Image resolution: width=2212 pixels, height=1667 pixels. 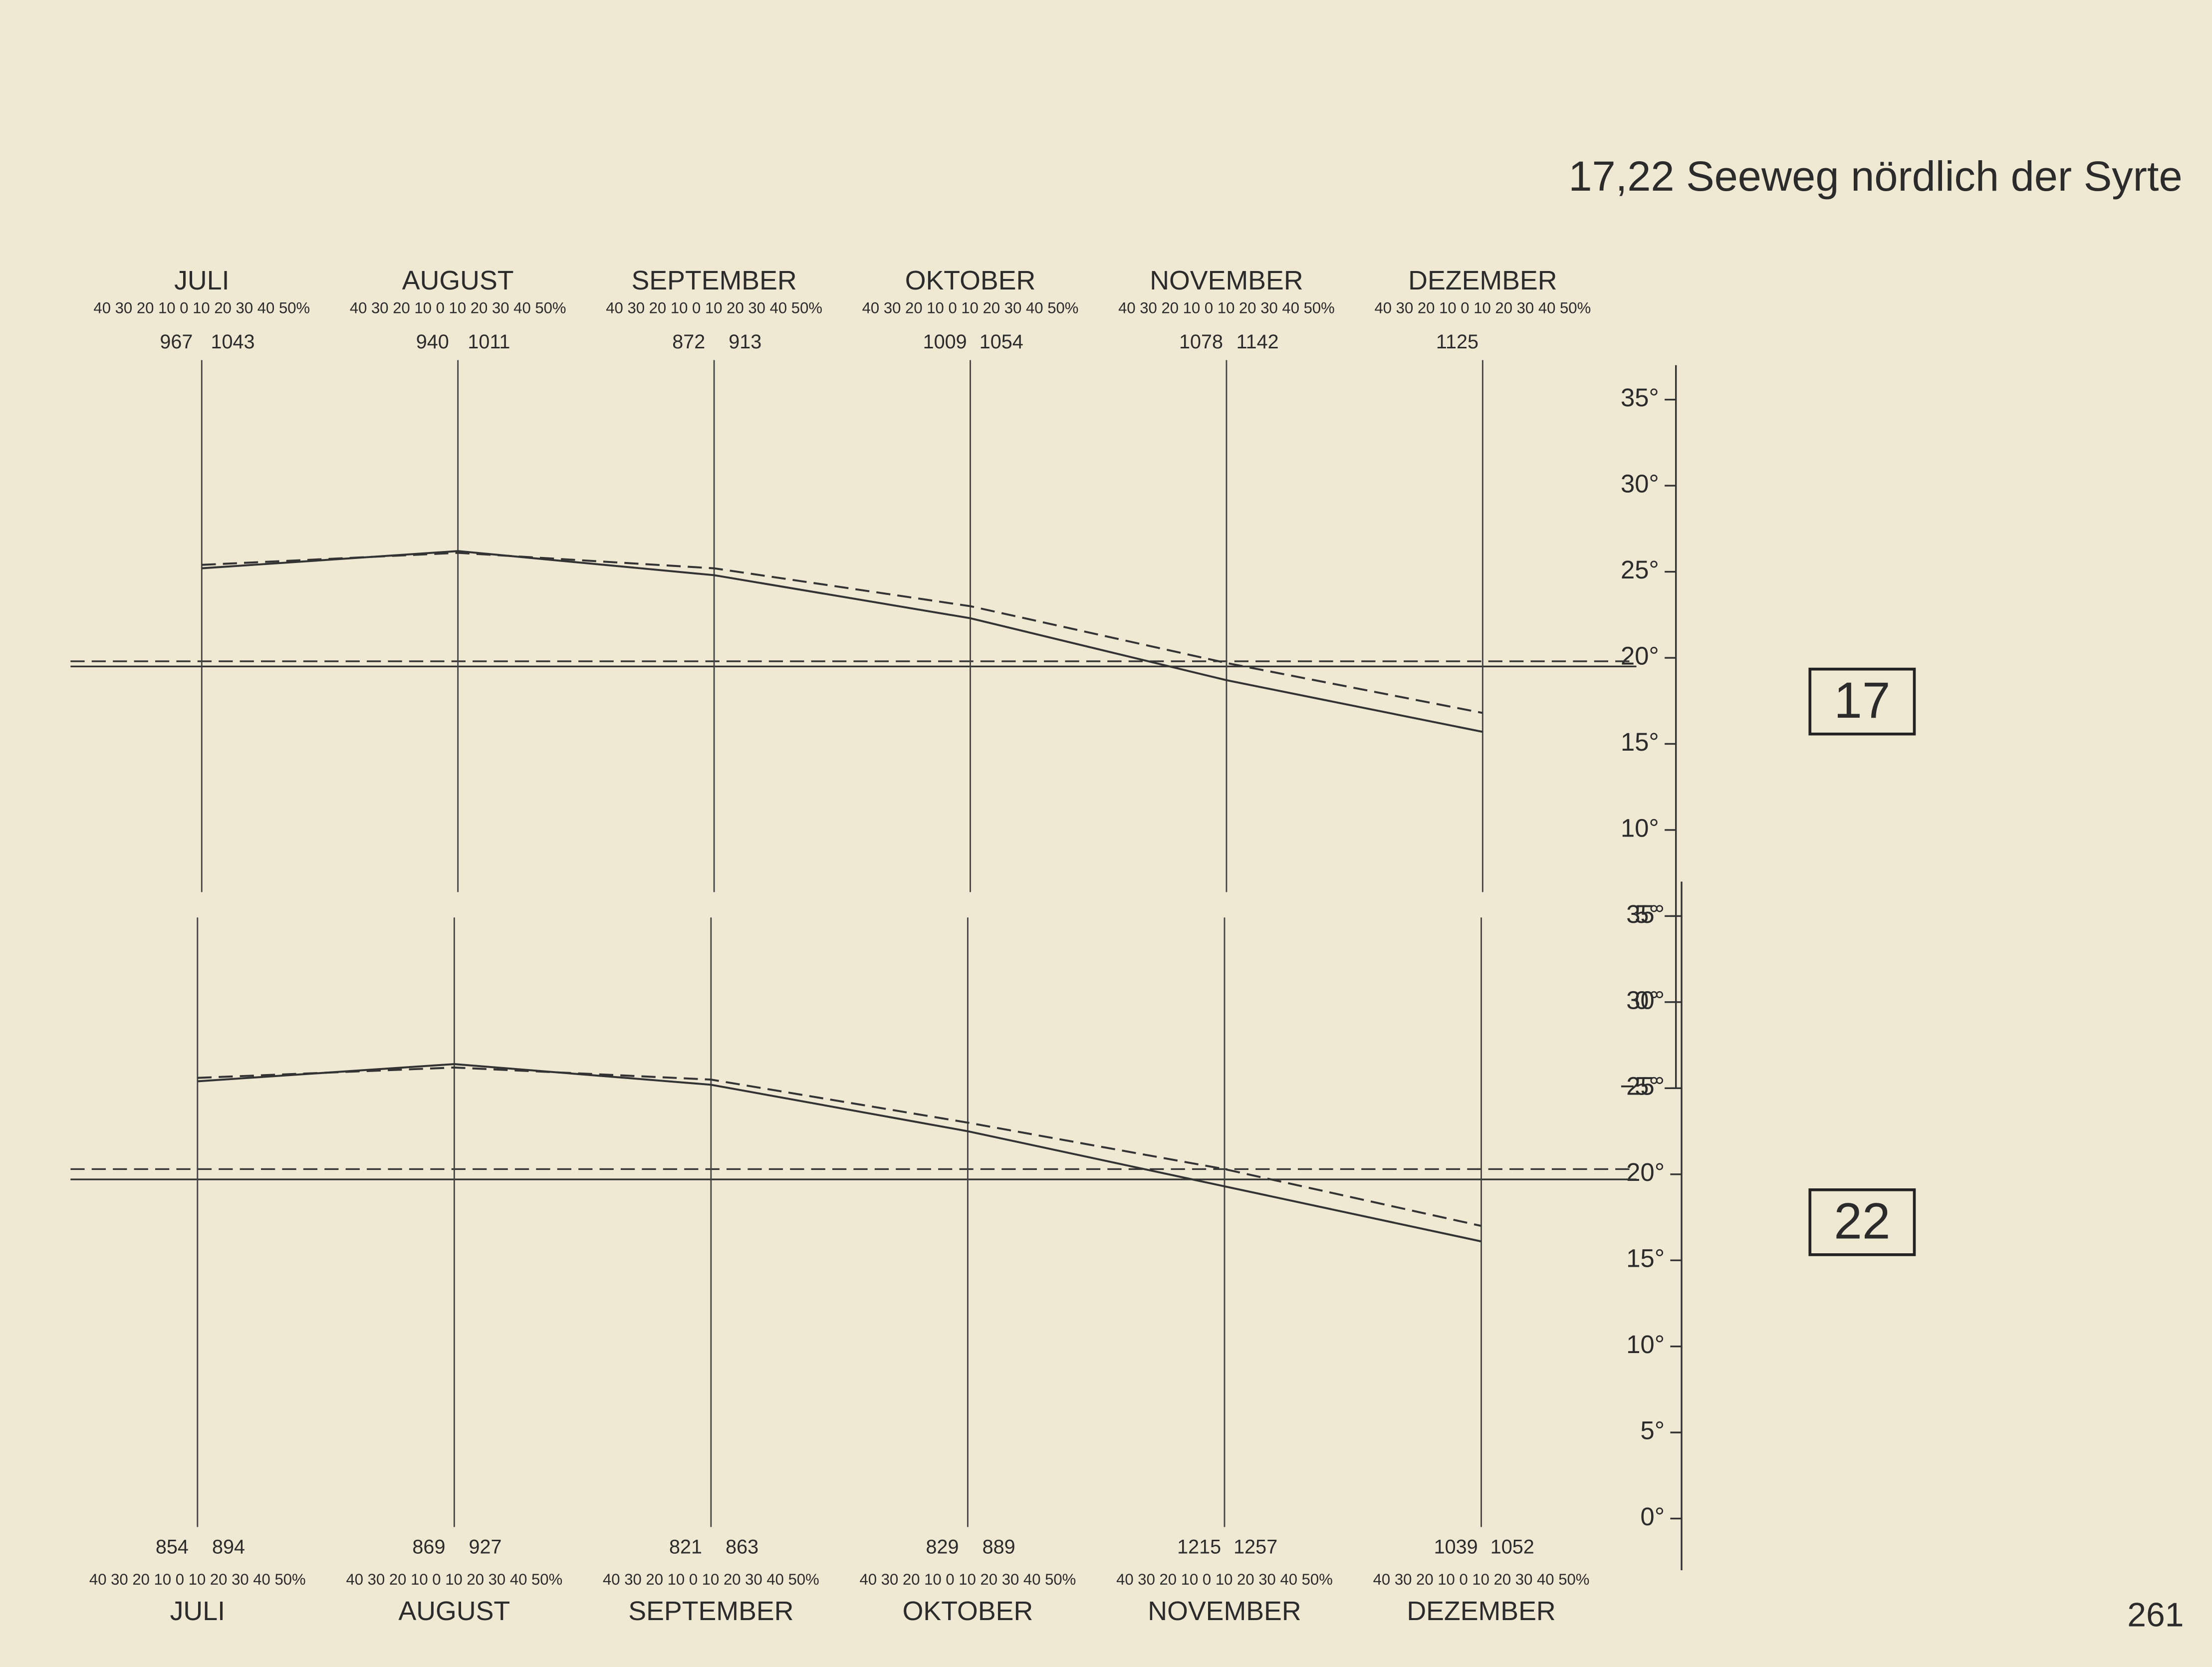 What do you see at coordinates (428, 1547) in the screenshot?
I see `observation-count: 869` at bounding box center [428, 1547].